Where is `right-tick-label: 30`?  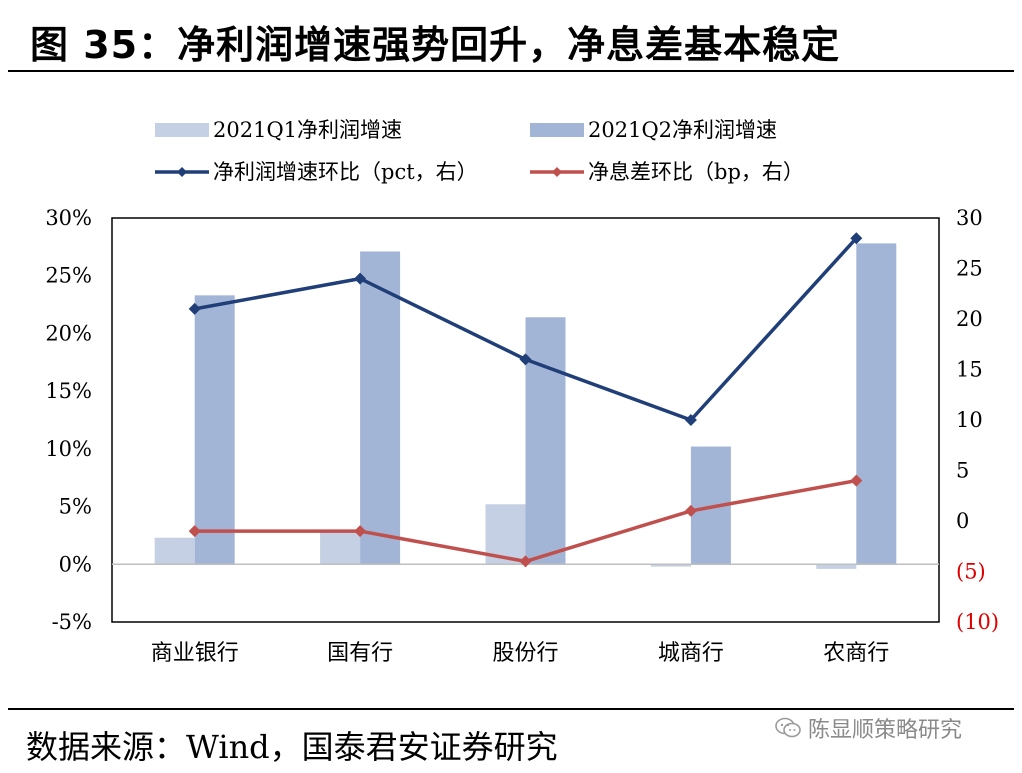
right-tick-label: 30 is located at coordinates (969, 218).